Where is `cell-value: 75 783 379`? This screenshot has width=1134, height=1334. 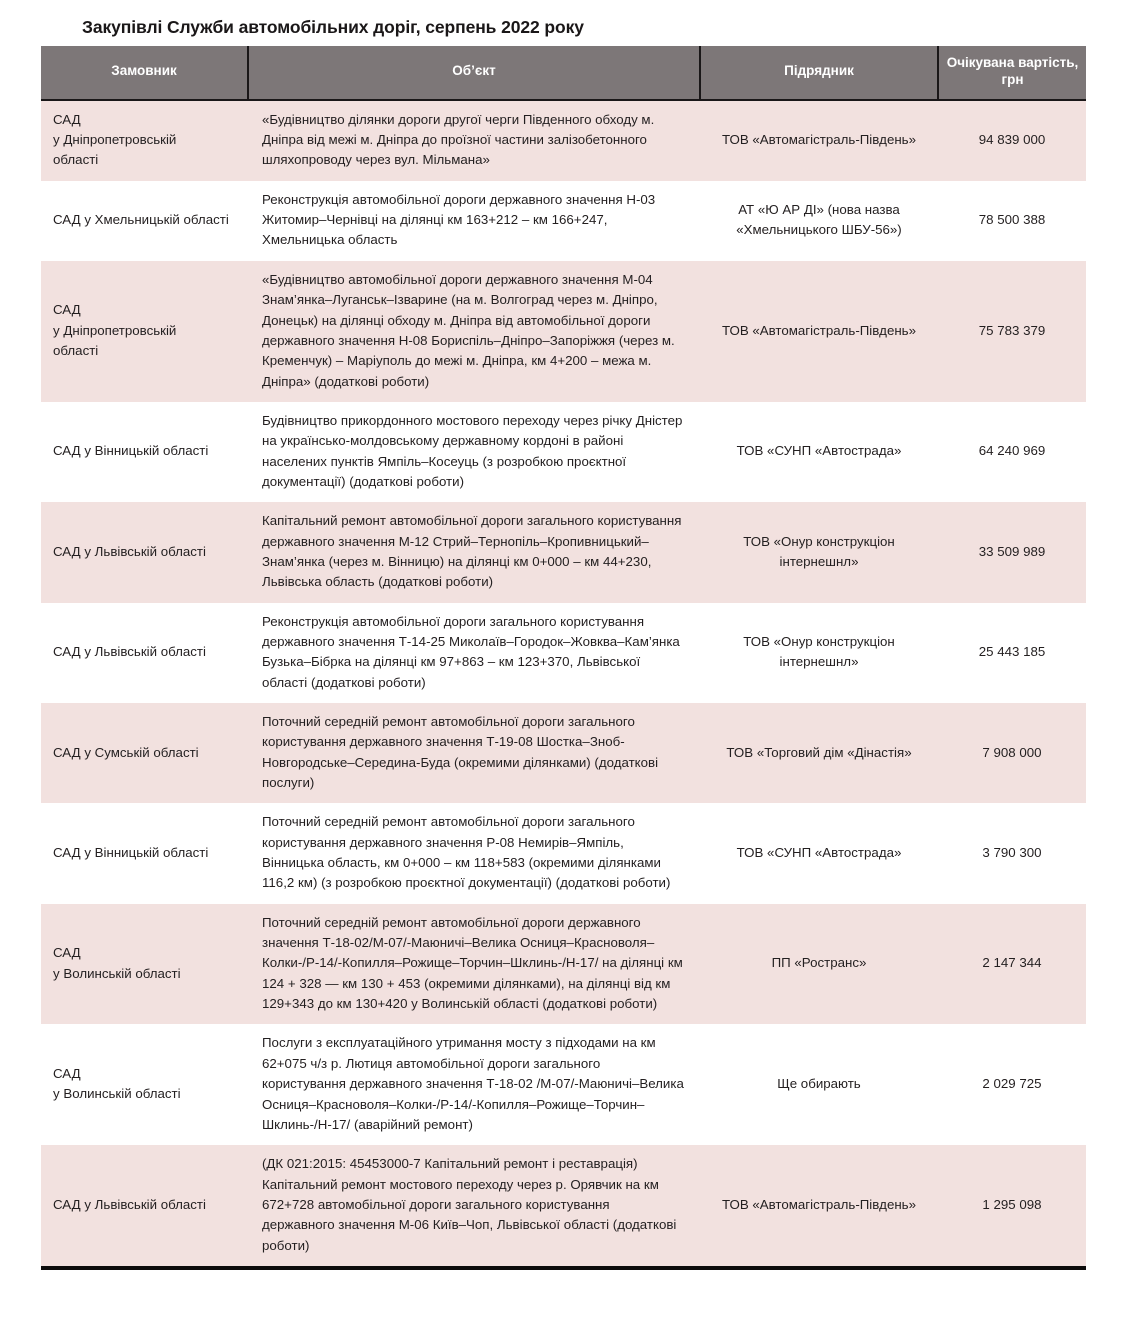 cell-value: 75 783 379 is located at coordinates (1012, 331).